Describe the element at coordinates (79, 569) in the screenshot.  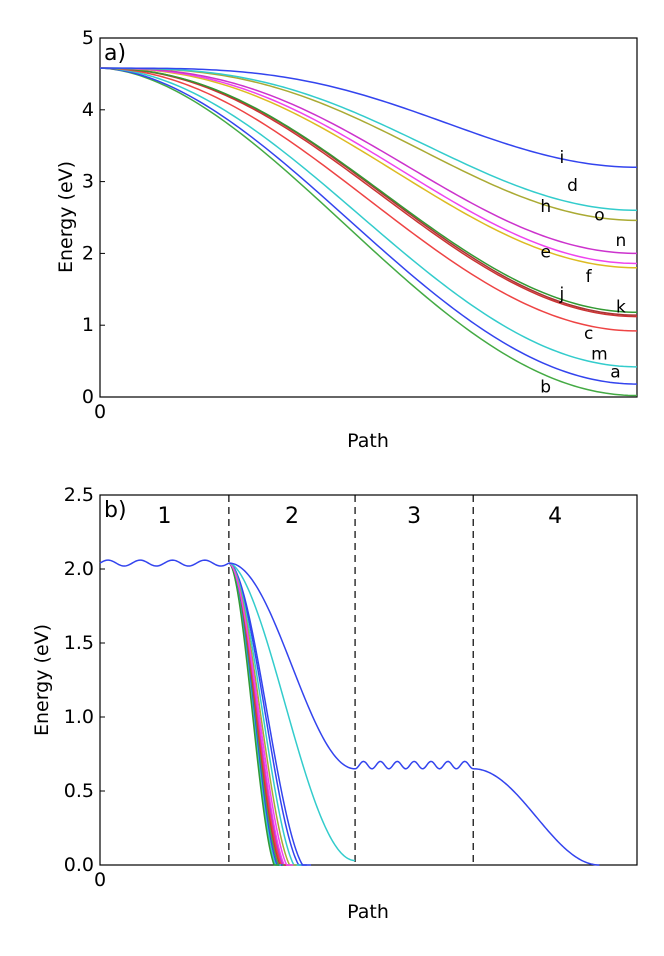
I see `y-tick-label: 2.0` at that location.